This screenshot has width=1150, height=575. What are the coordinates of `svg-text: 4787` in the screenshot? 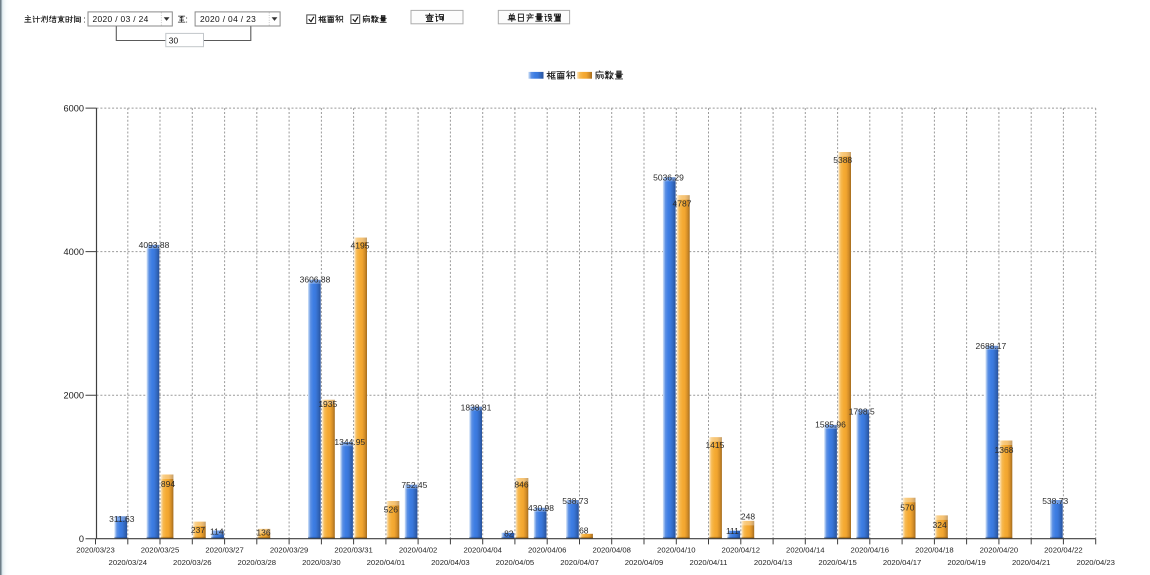 It's located at (682, 204).